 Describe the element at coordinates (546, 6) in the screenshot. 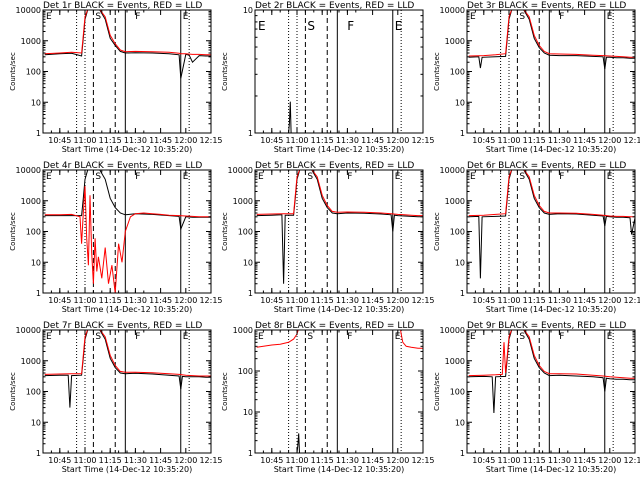

I see `panel-title: Det 3r BLACK = Events, RED = LLD` at that location.